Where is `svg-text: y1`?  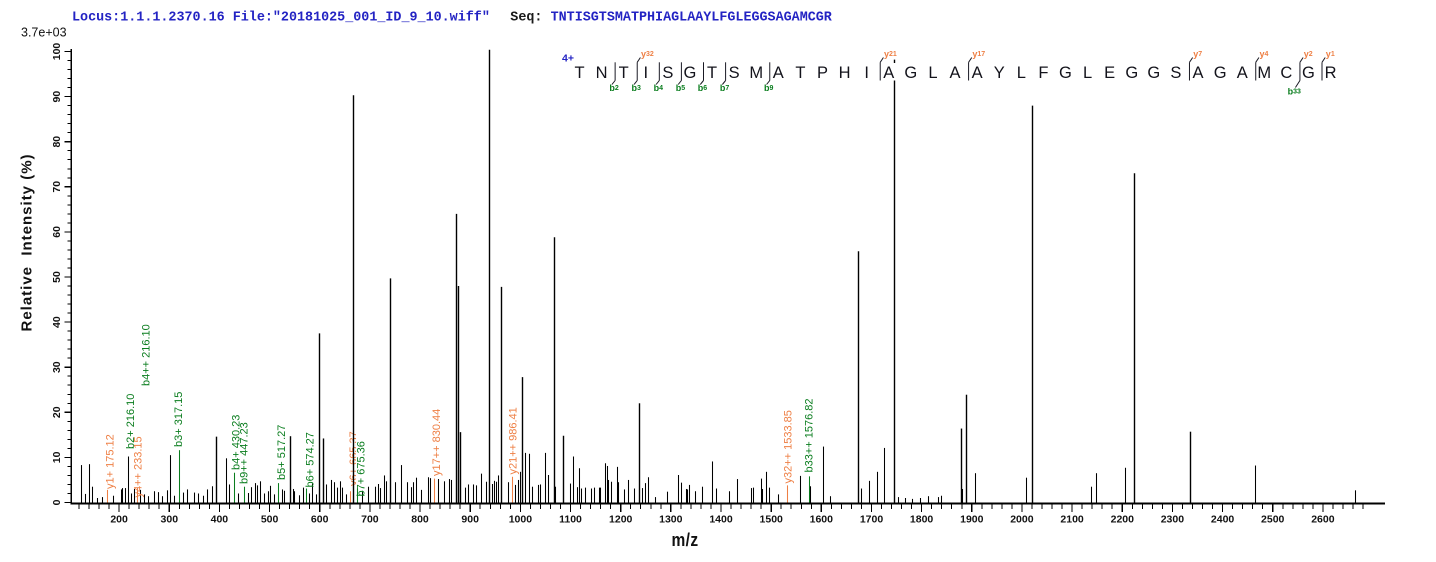 svg-text: y1 is located at coordinates (1330, 54).